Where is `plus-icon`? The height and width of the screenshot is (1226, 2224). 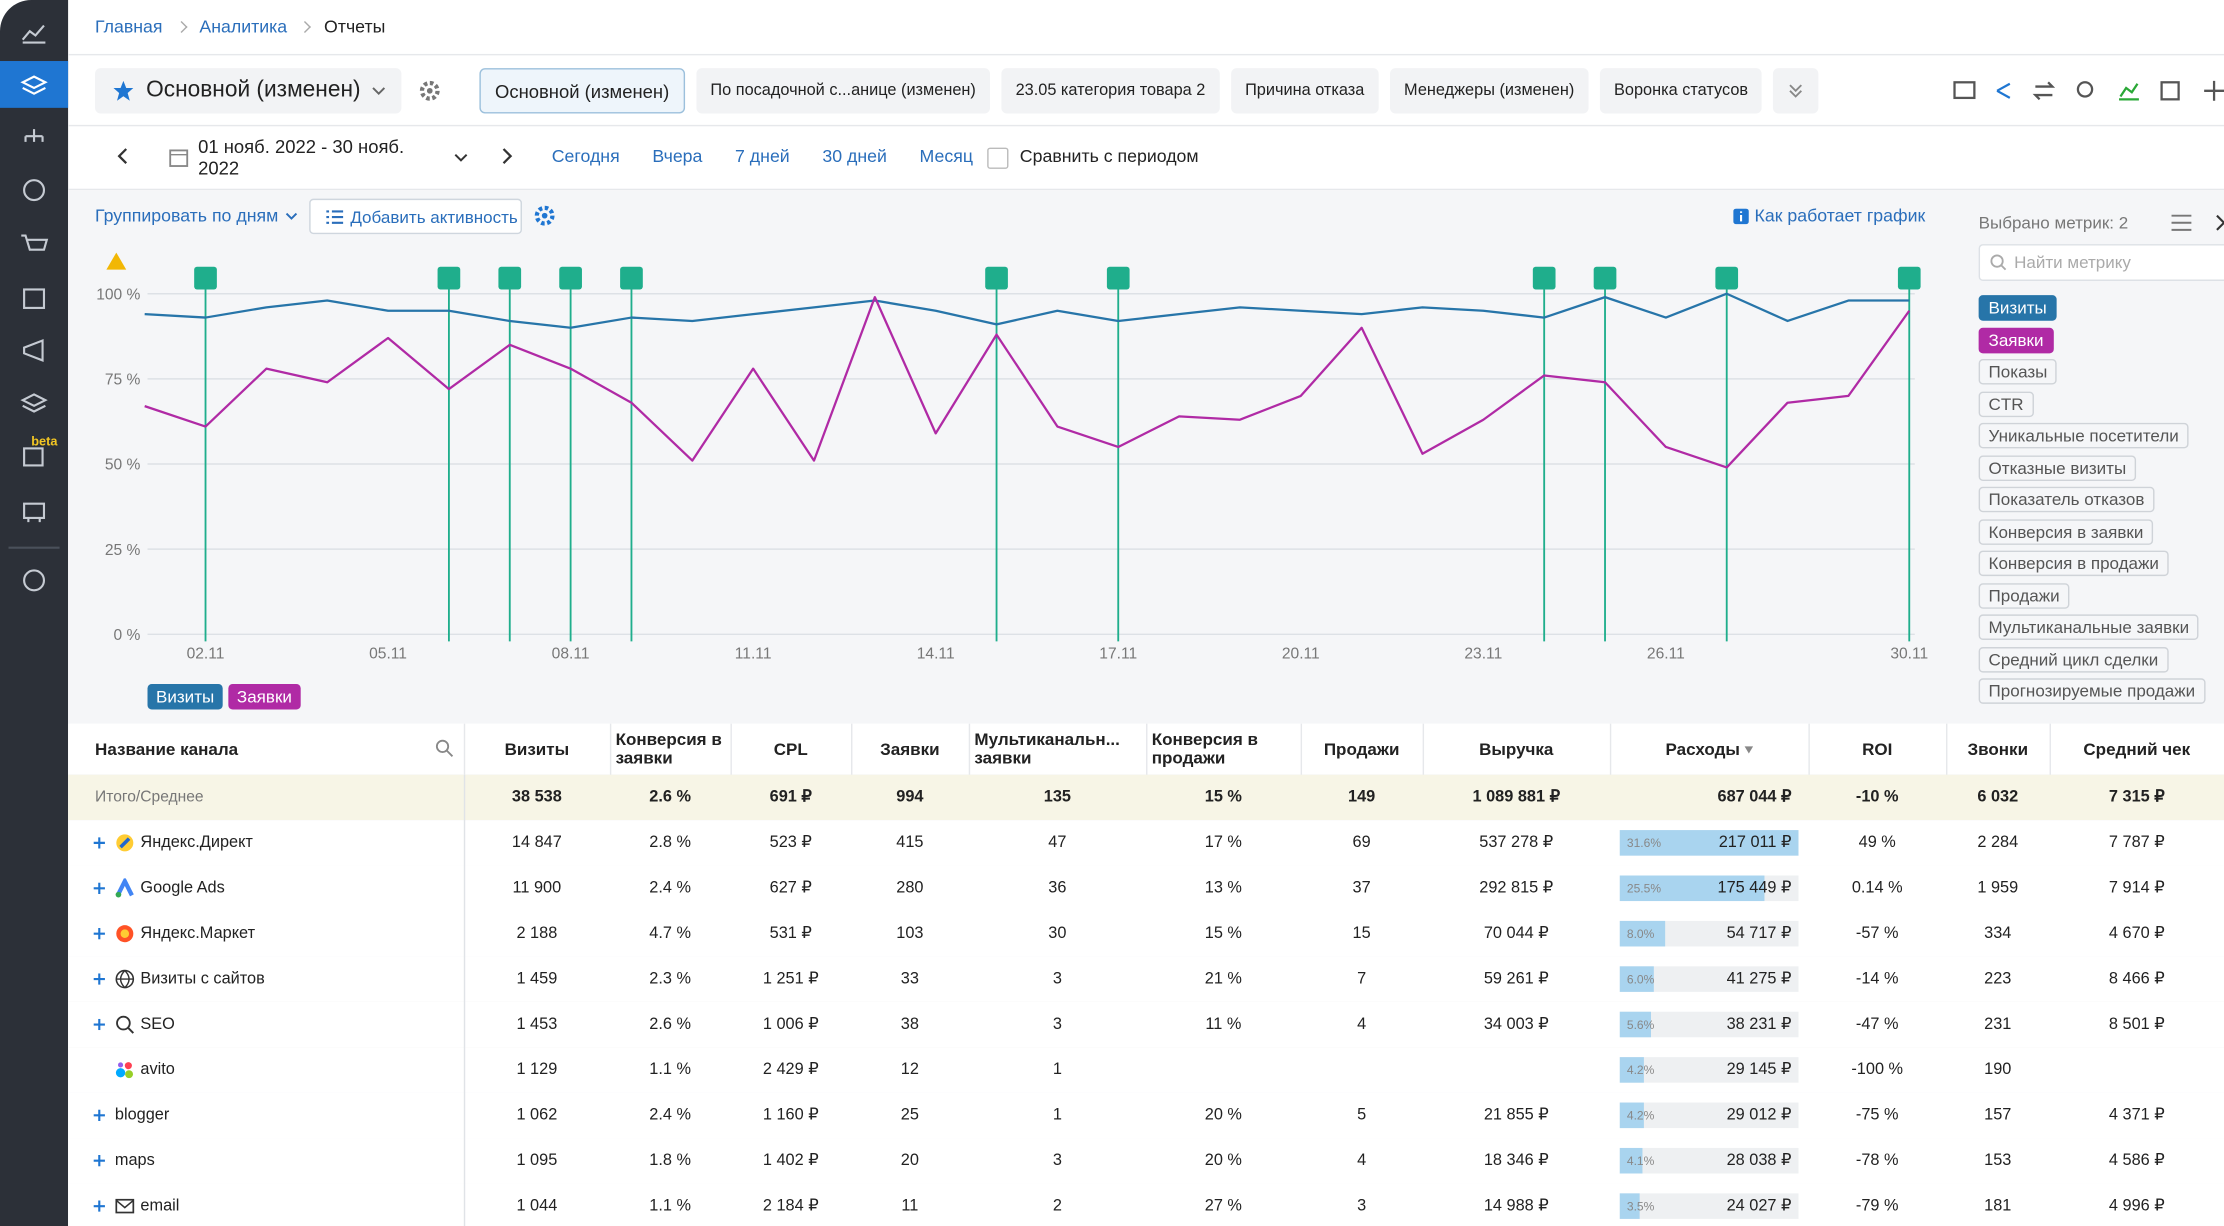
plus-icon is located at coordinates (99, 978).